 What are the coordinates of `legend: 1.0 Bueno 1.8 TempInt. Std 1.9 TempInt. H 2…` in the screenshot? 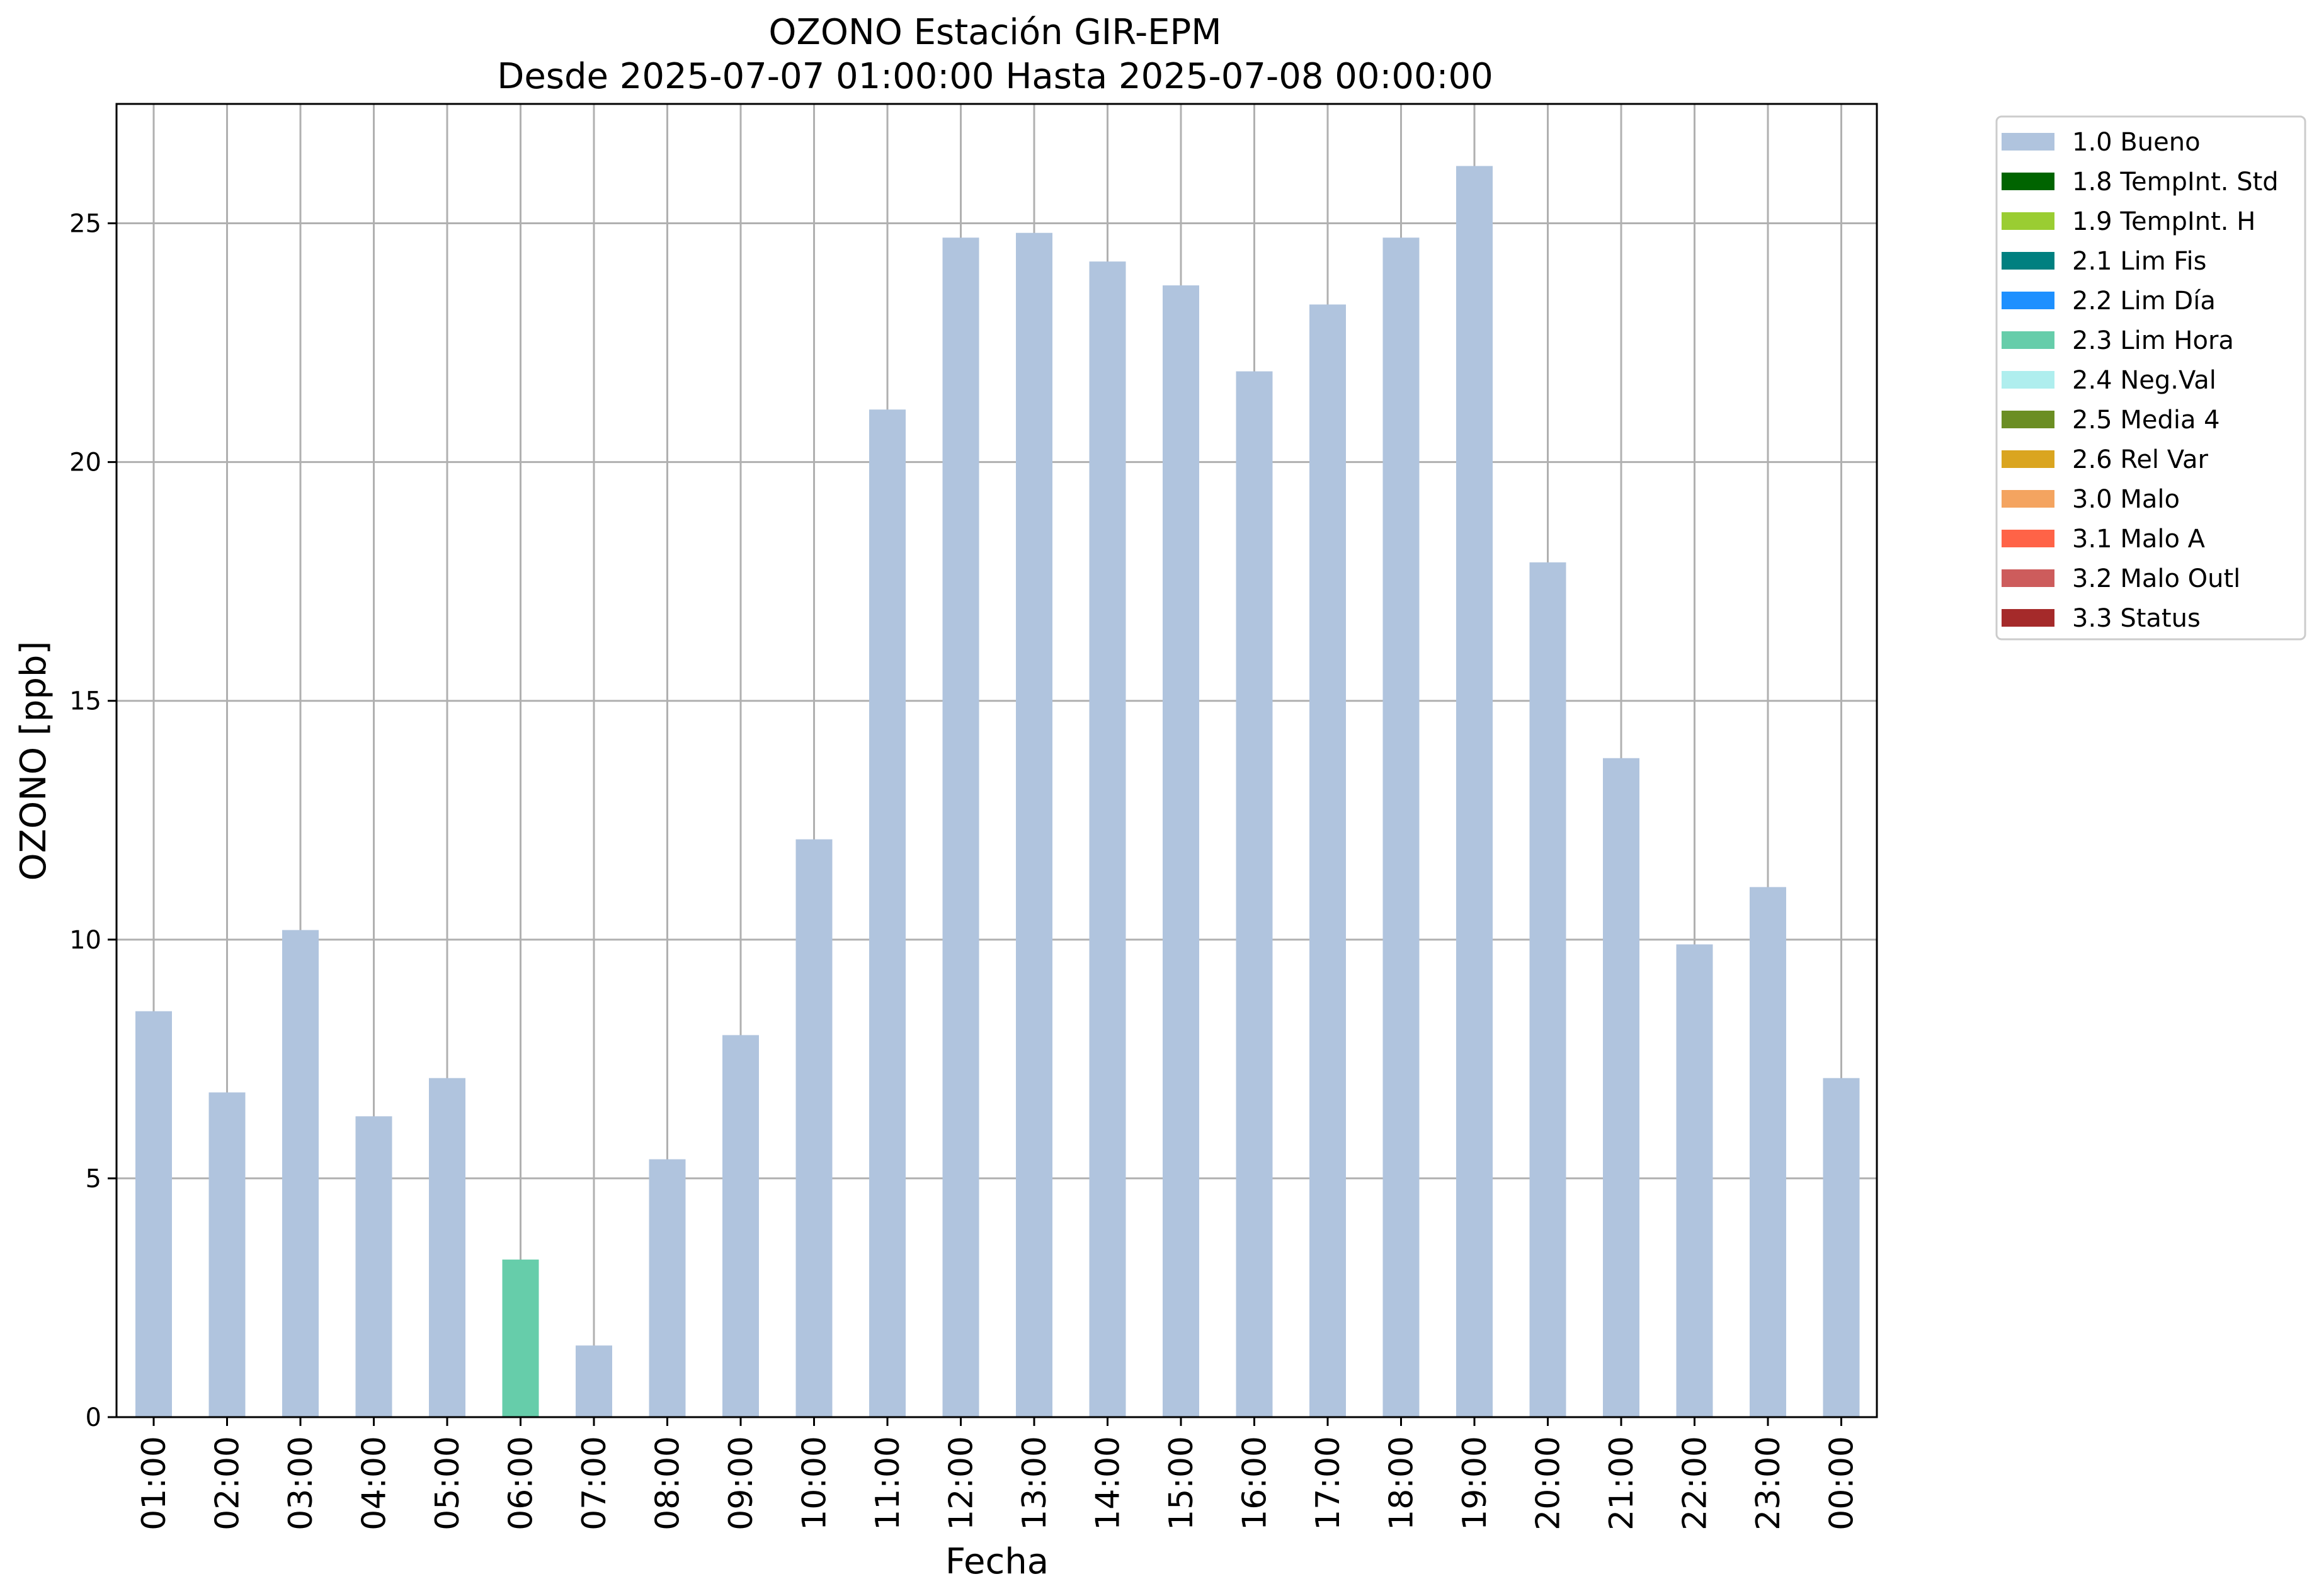 It's located at (2150, 378).